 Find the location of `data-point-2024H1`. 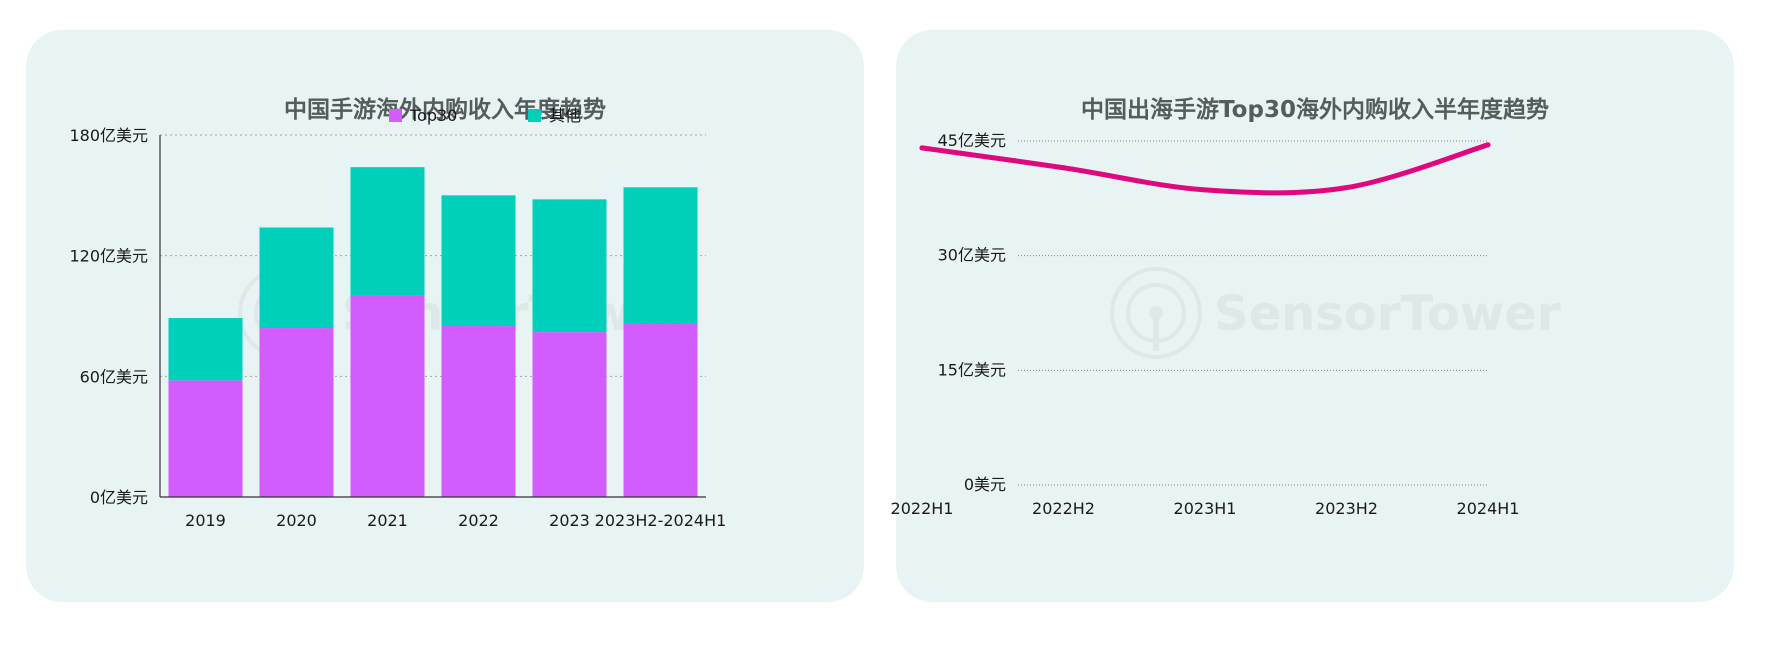

data-point-2024H1 is located at coordinates (1488, 145).